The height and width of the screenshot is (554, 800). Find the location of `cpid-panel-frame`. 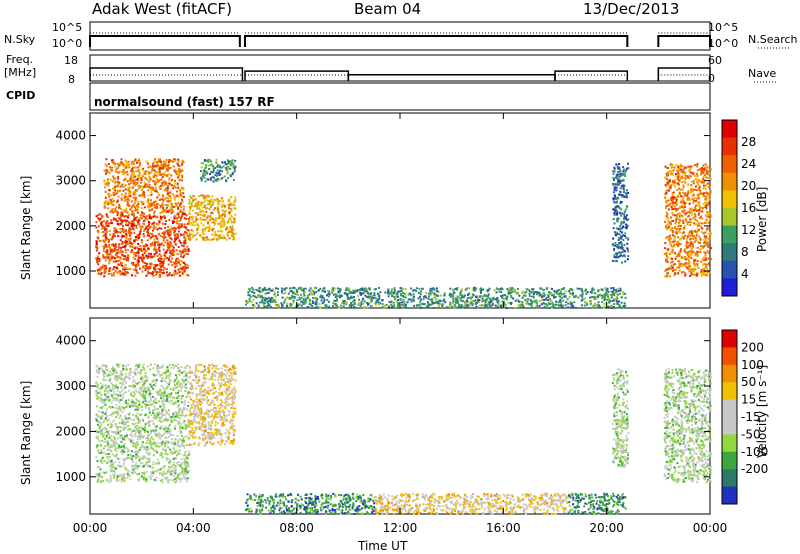

cpid-panel-frame is located at coordinates (400, 96).